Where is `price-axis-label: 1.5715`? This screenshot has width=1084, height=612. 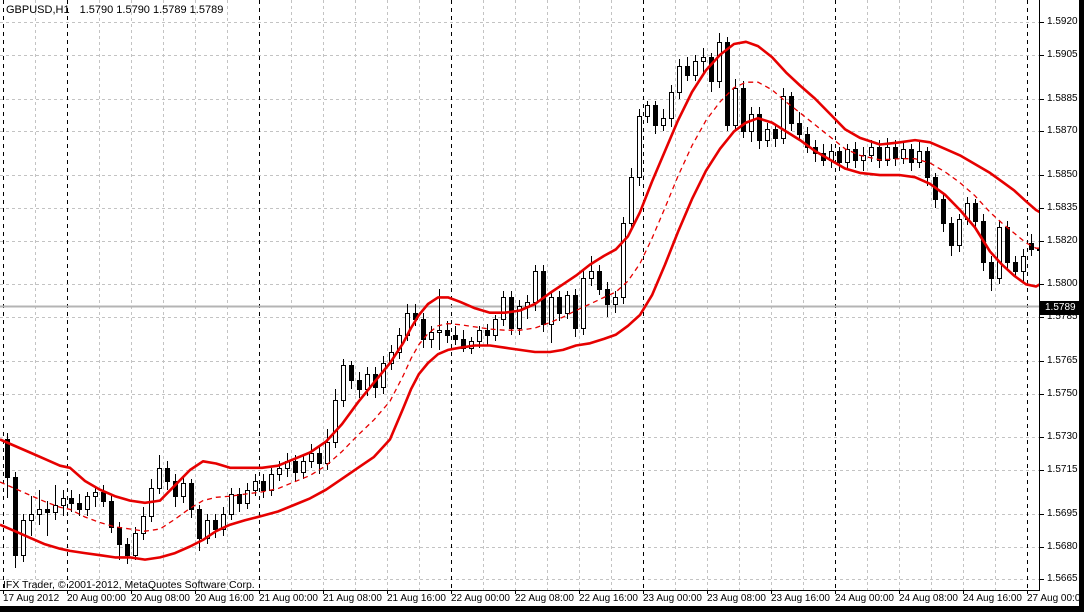 price-axis-label: 1.5715 is located at coordinates (1062, 469).